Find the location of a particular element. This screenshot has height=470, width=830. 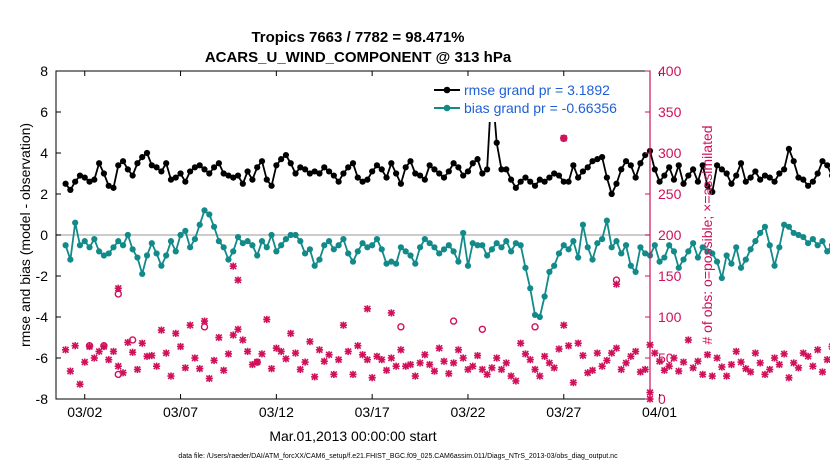

y-axis-left: -8 -6 -4 -2 0 2 4 6 8 is located at coordinates (48, 235).